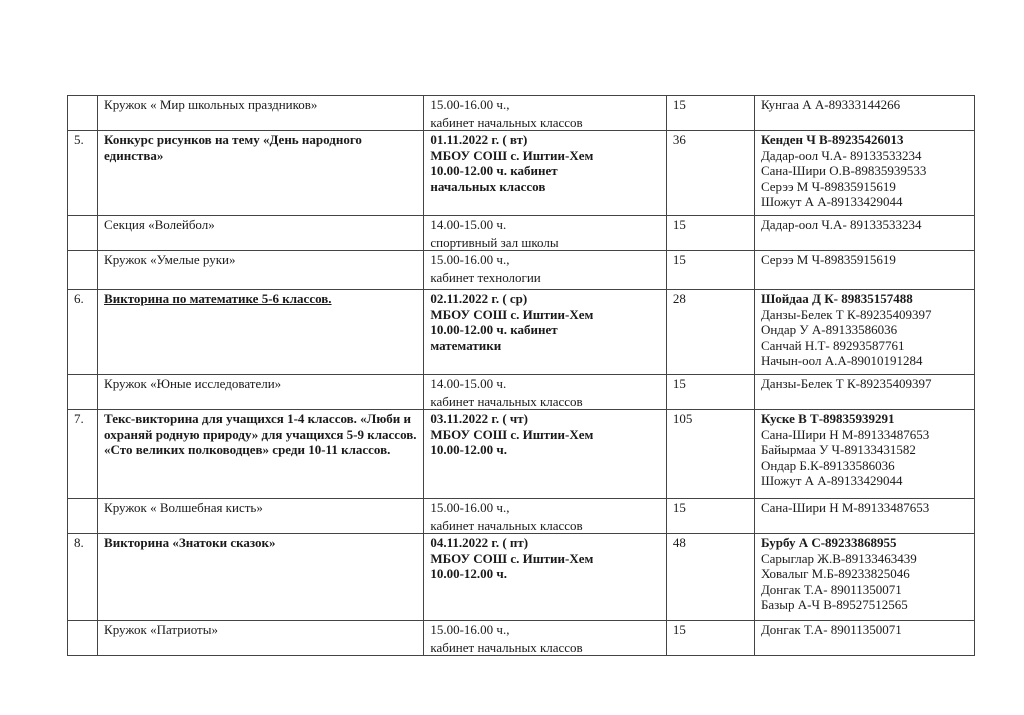 Image resolution: width=1024 pixels, height=715 pixels. I want to click on responsible-contacts-cell: Серээ М Ч-89835915619, so click(864, 270).